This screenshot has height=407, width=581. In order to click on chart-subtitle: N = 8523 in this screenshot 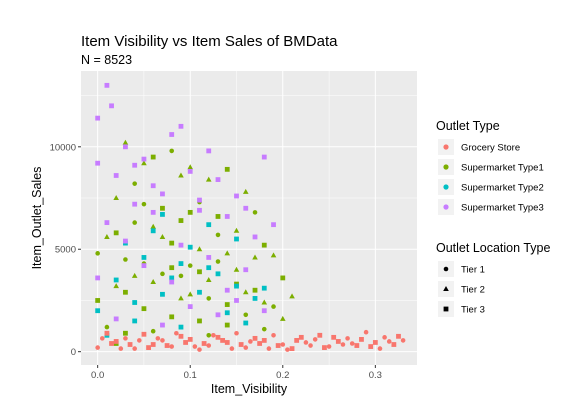, I will do `click(106, 60)`.